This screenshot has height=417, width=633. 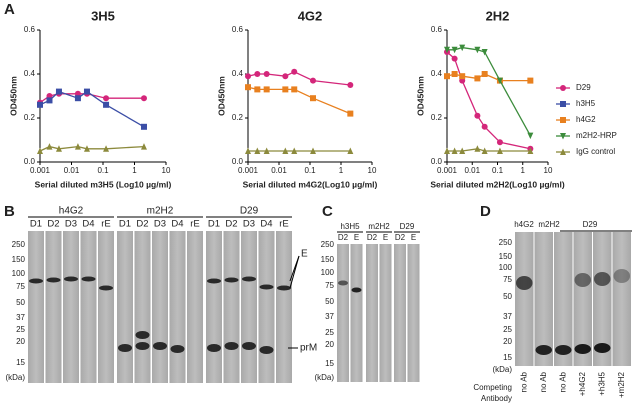 I want to click on y-tick-label: 0.0, so click(x=238, y=161).